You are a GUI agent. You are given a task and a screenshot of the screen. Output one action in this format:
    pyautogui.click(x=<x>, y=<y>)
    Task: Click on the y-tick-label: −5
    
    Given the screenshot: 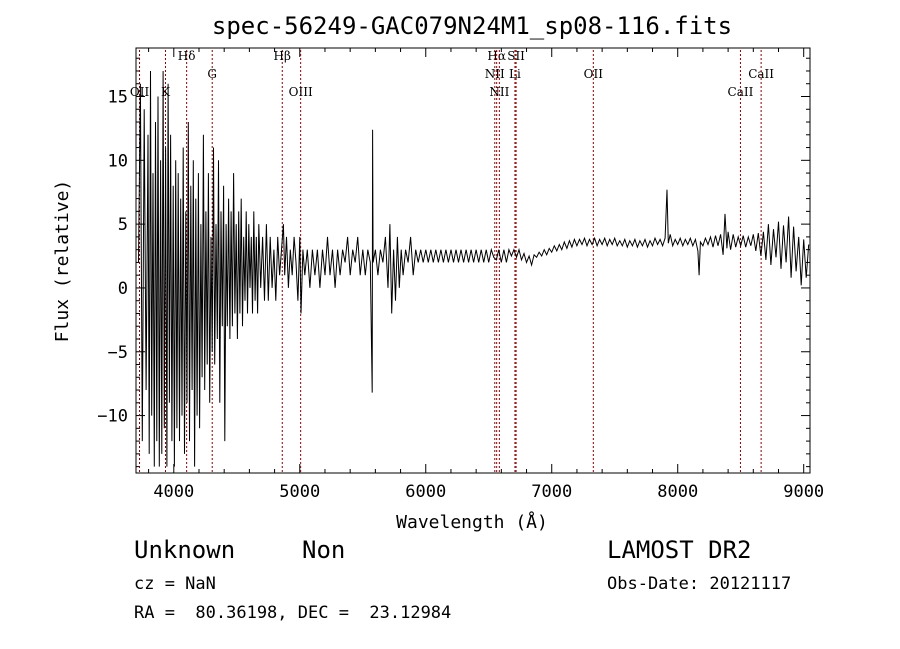 What is the action you would take?
    pyautogui.click(x=118, y=353)
    